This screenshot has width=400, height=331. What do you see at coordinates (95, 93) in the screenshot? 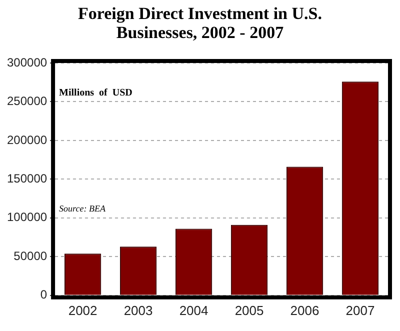
I see `annotation: Millions of USD` at bounding box center [95, 93].